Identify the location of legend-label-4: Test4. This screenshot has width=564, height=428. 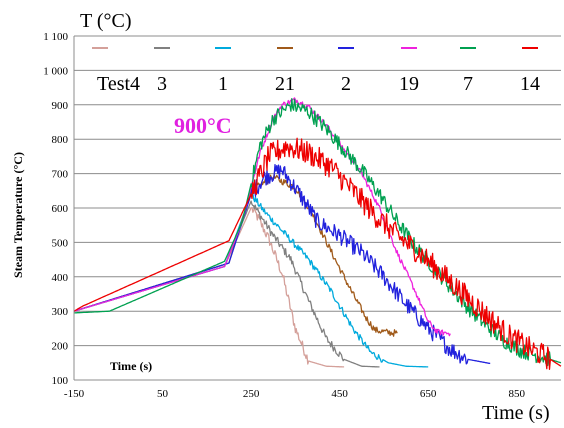
(118, 84).